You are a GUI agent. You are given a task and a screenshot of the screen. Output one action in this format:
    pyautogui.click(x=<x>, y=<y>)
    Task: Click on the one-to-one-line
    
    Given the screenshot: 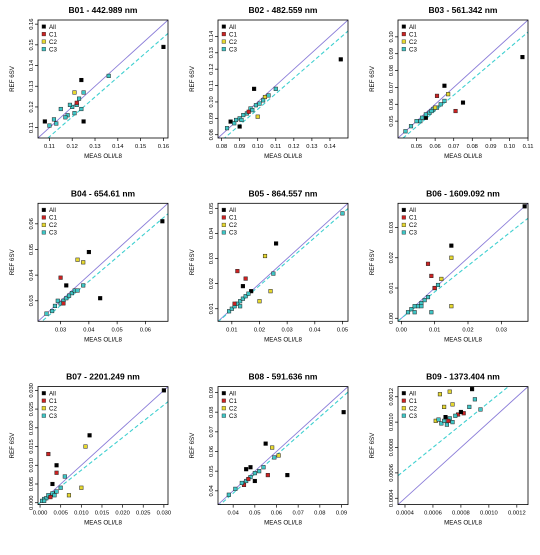 What is the action you would take?
    pyautogui.click(x=463, y=262)
    